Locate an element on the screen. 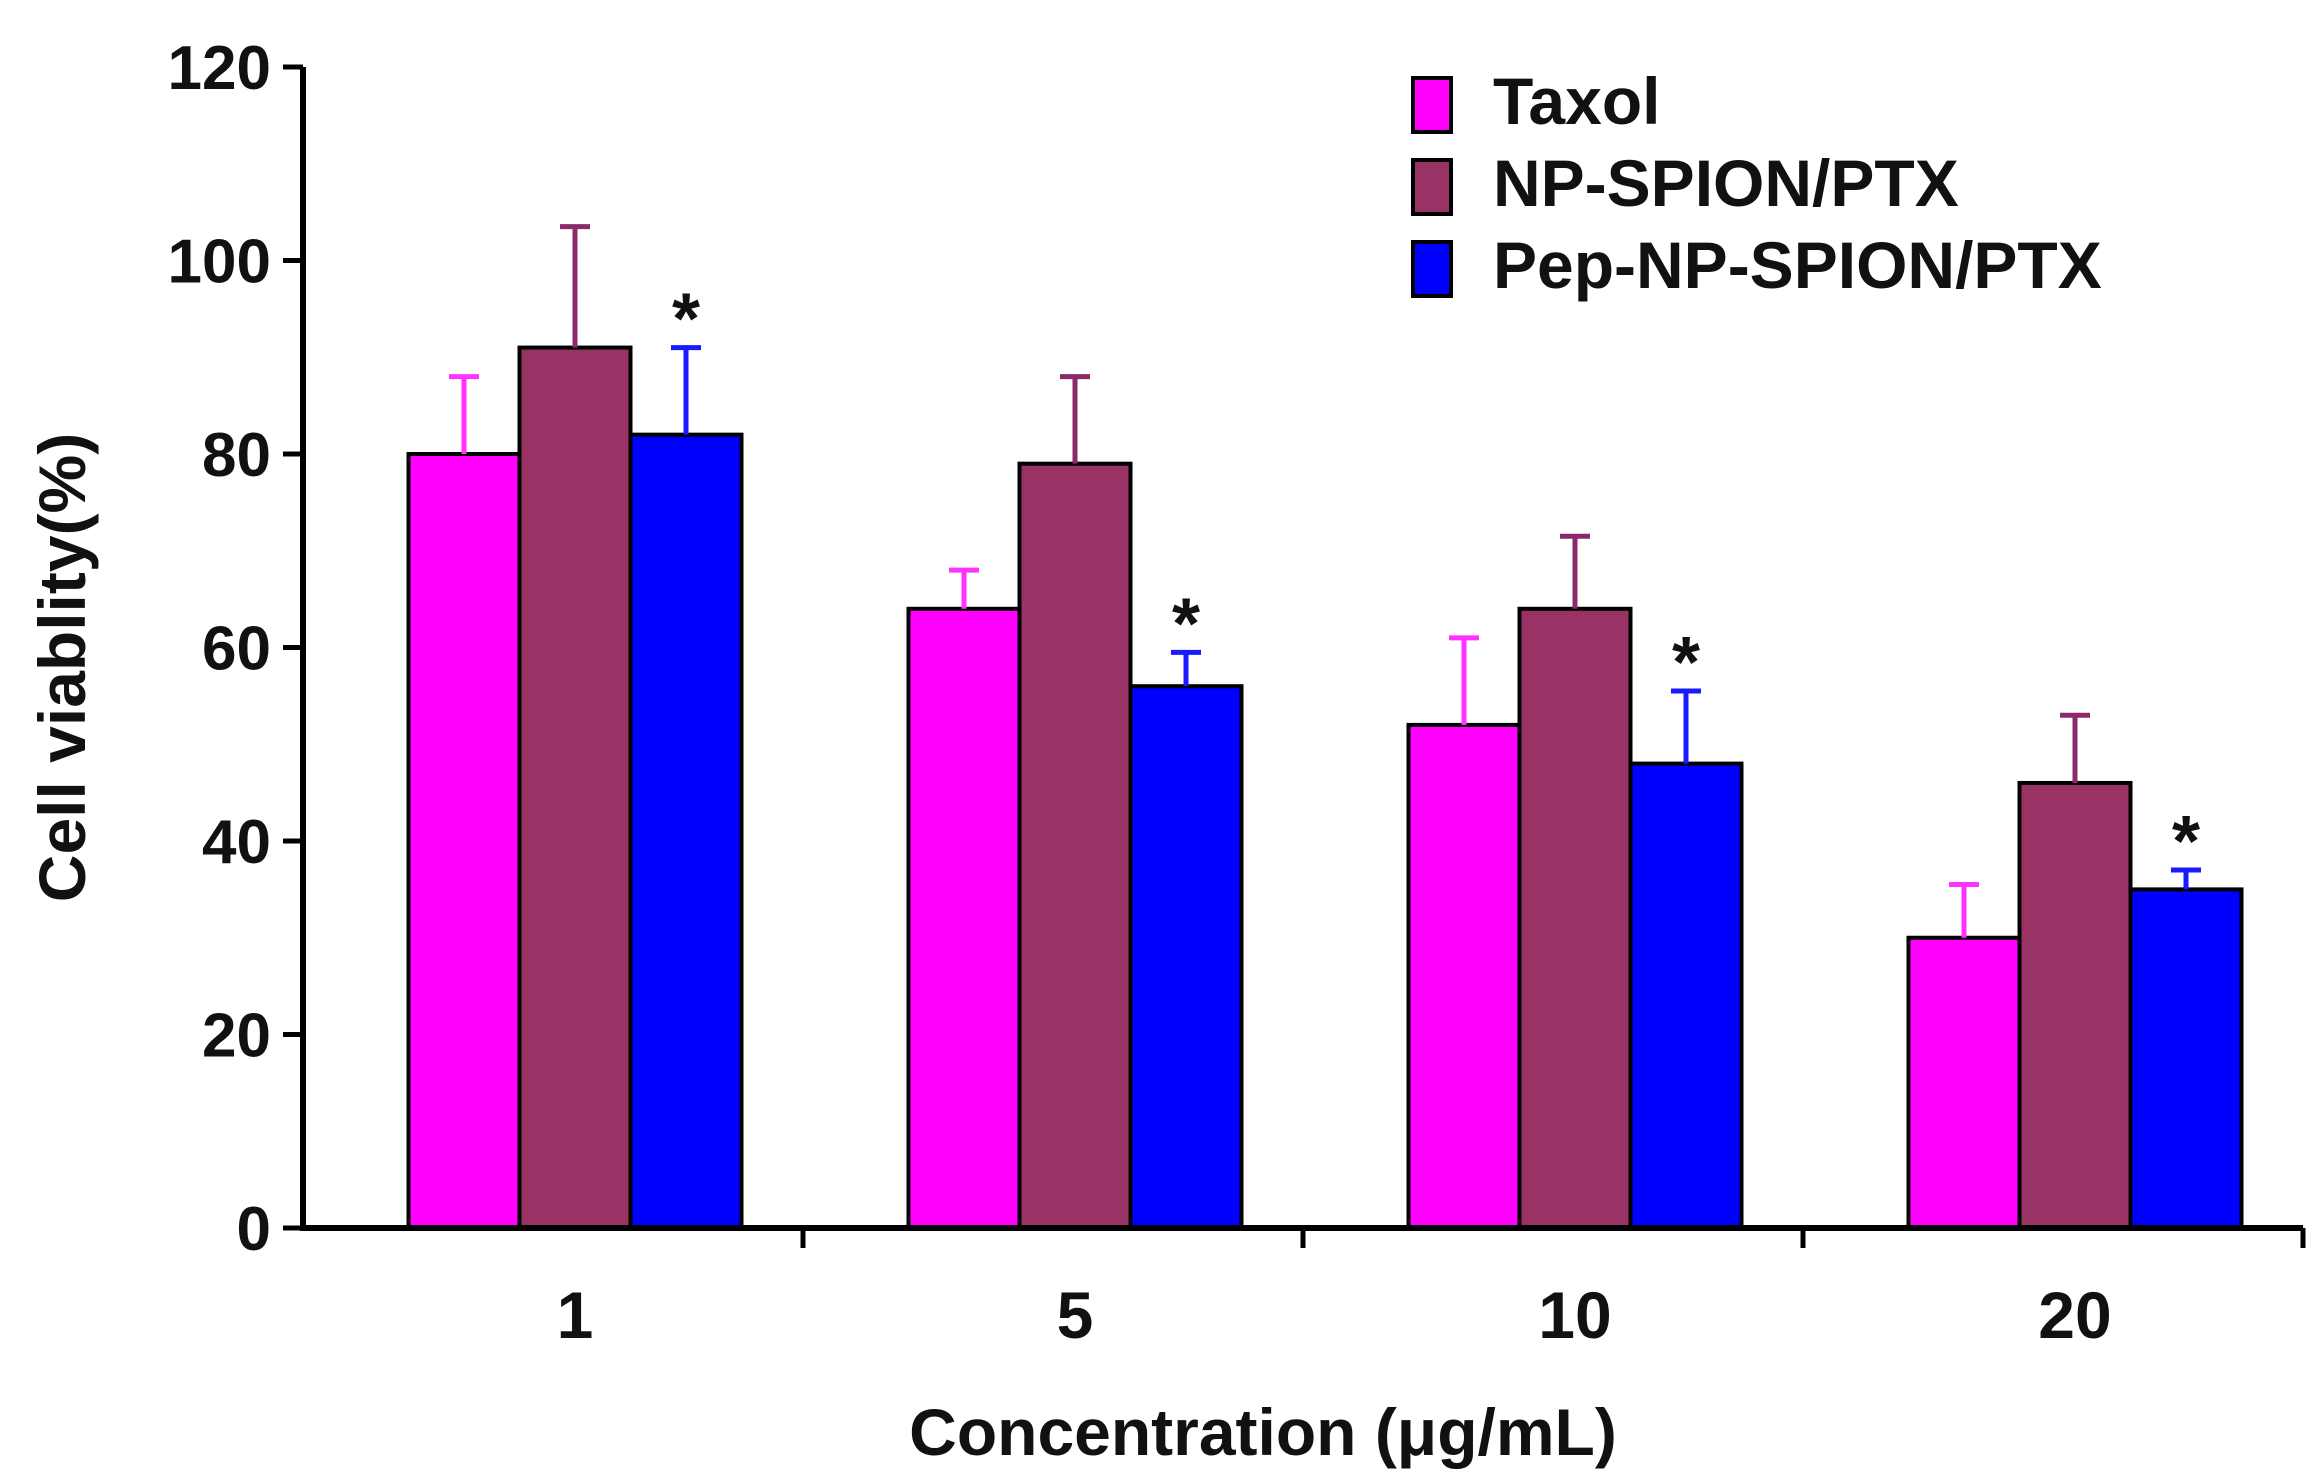  y-tick-label: 60 is located at coordinates (236, 649).